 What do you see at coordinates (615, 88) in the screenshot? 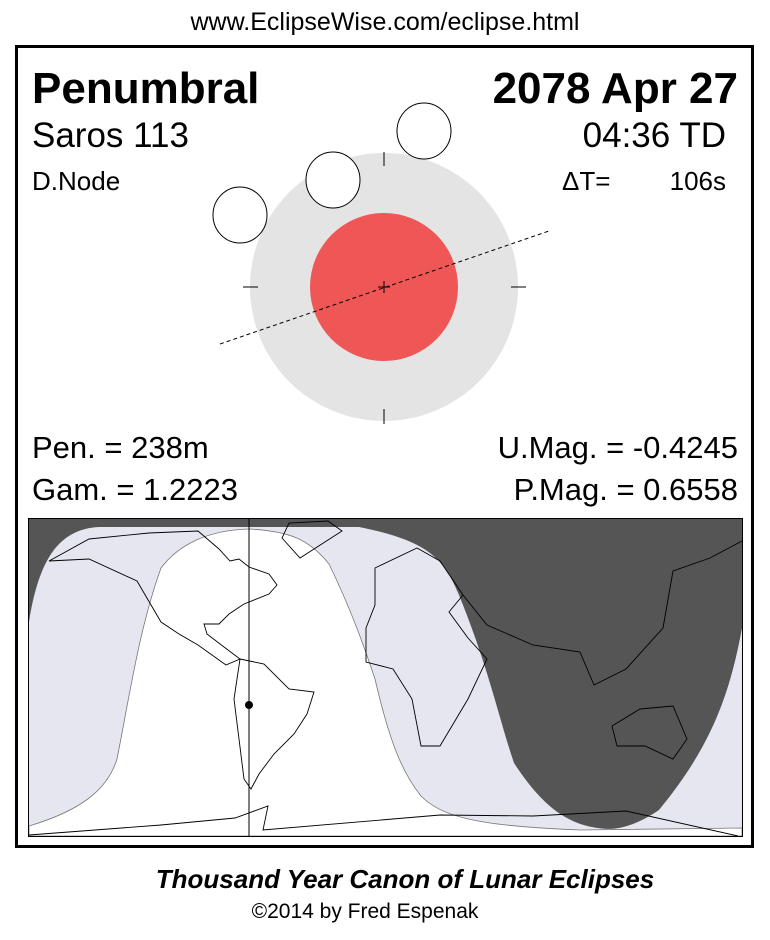
I see `eclipse-date: 2078 Apr 27` at bounding box center [615, 88].